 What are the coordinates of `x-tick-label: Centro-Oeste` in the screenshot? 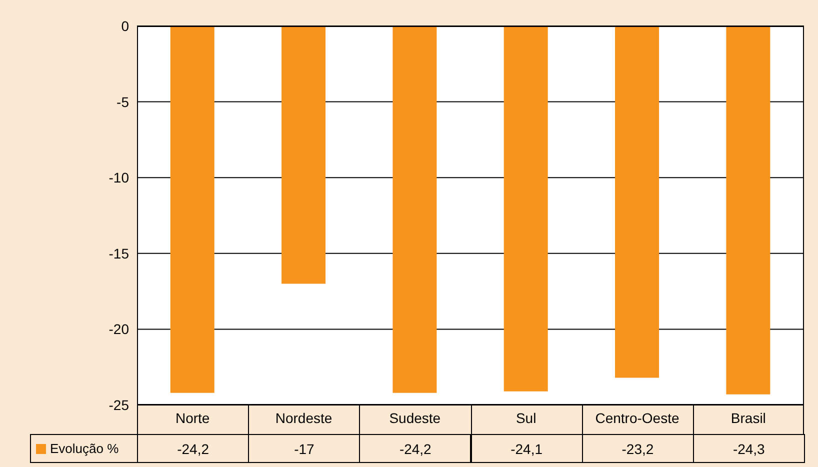 It's located at (637, 418).